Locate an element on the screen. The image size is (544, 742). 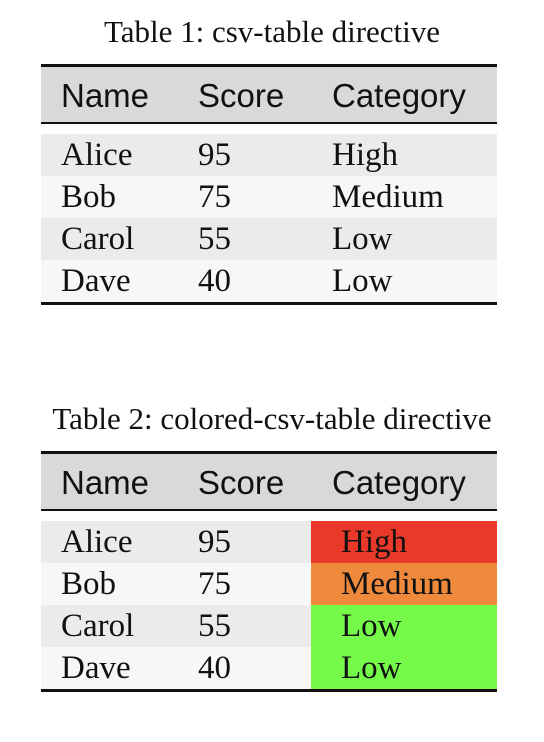
category-color-cell: High is located at coordinates (404, 542).